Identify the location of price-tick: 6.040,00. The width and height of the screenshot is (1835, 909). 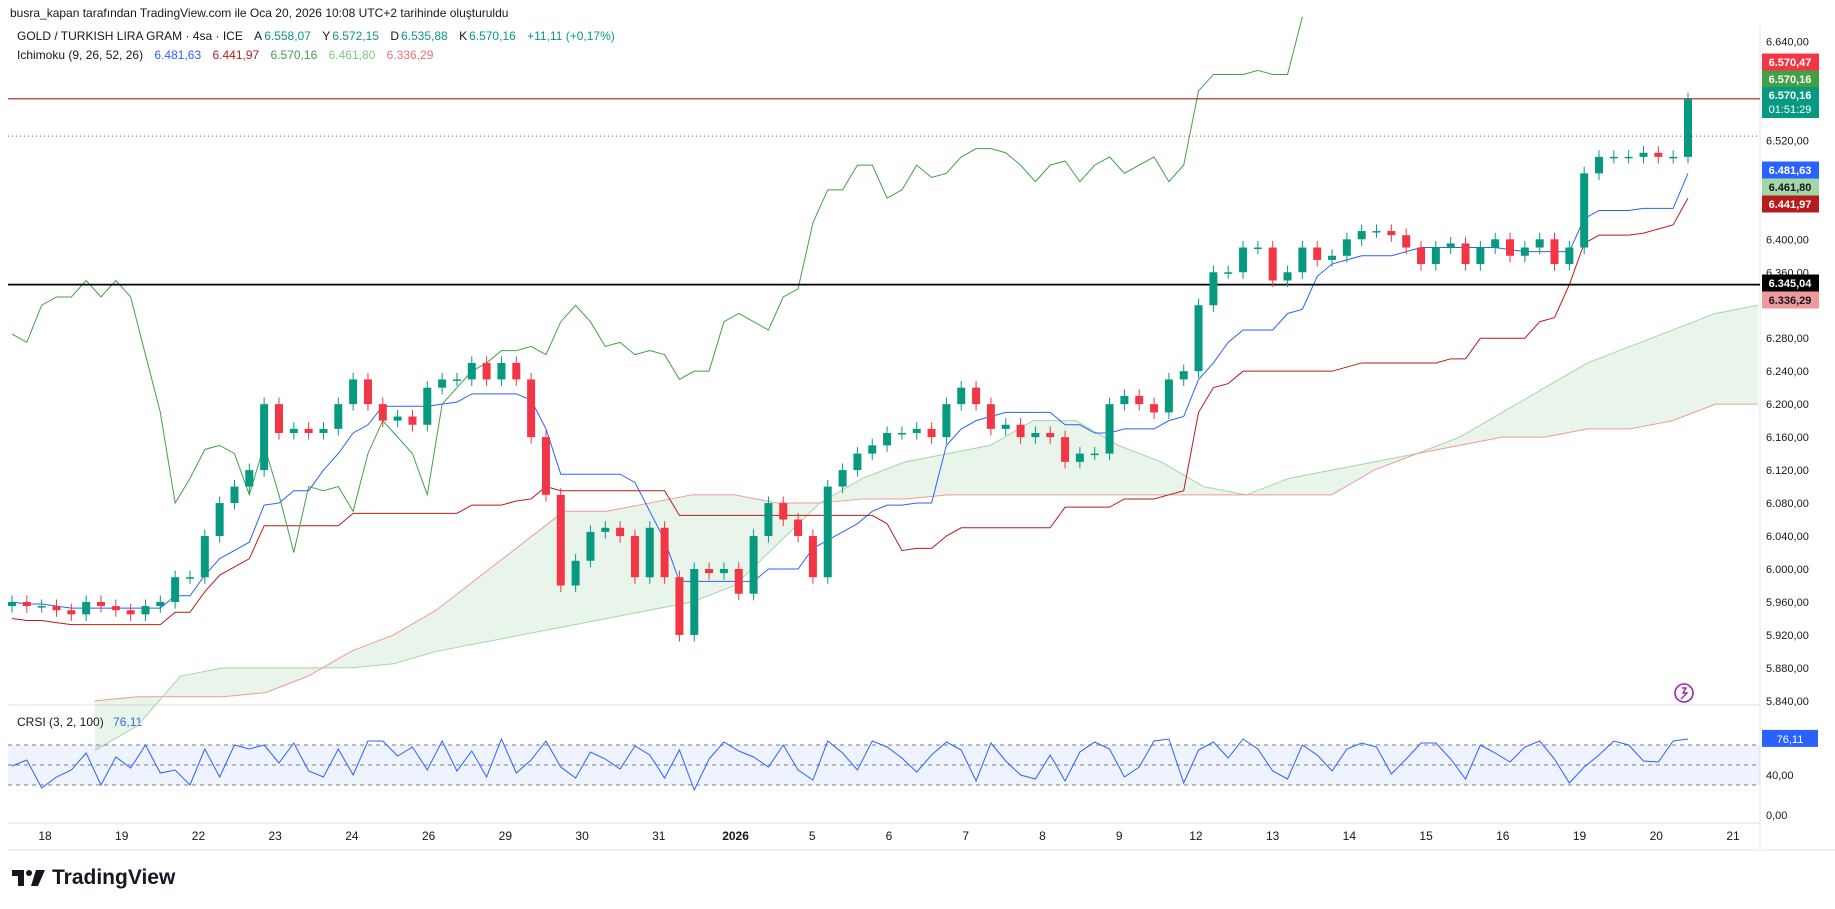
(1787, 537).